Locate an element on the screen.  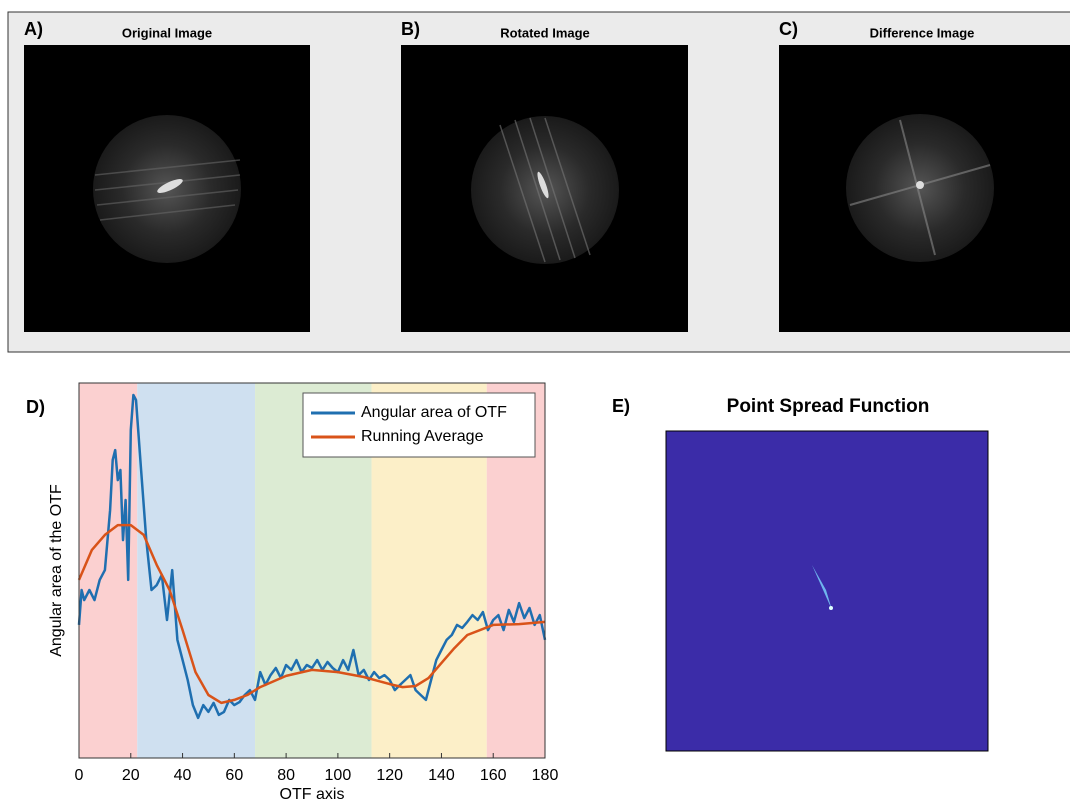
psf-core is located at coordinates (831, 608).